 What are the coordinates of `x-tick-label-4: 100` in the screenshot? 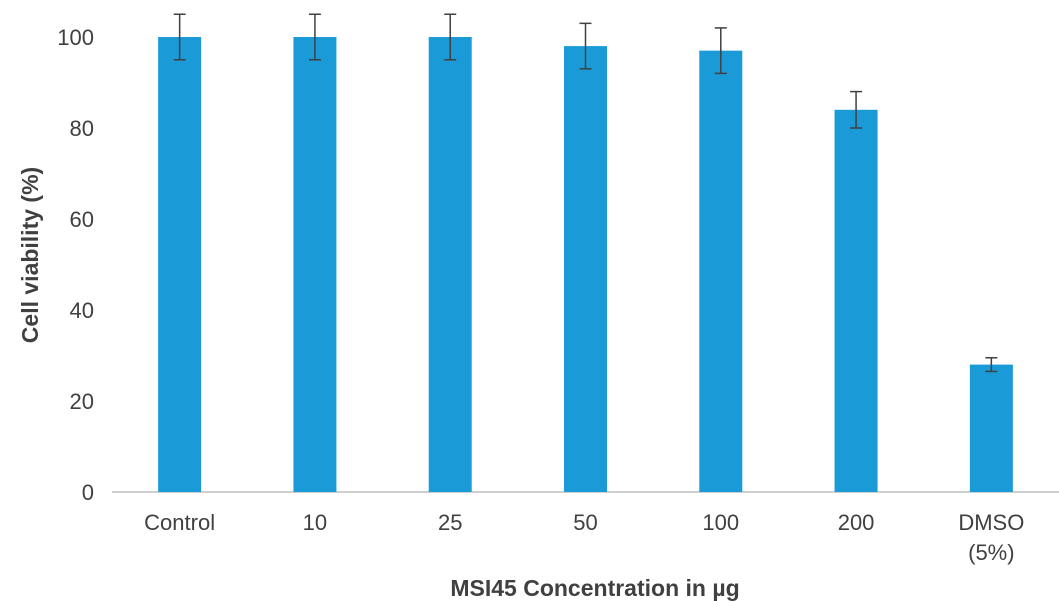 It's located at (720, 522).